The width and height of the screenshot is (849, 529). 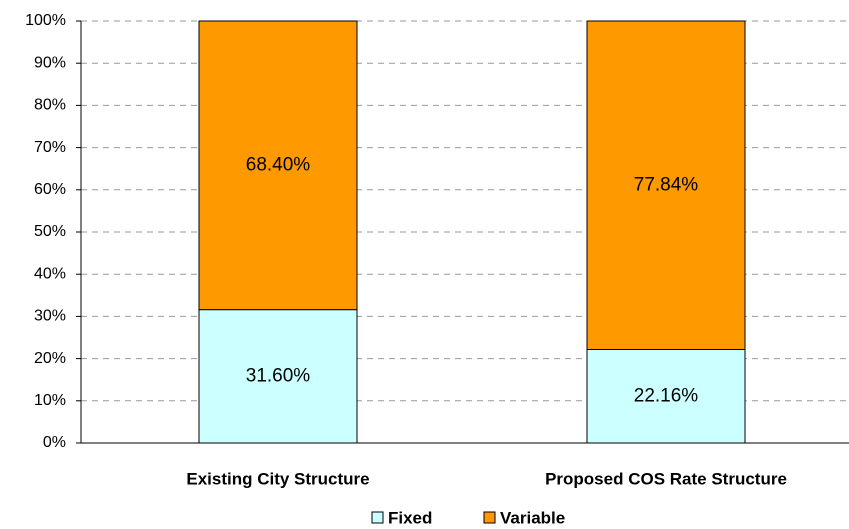 What do you see at coordinates (50, 147) in the screenshot?
I see `y-tick-label: 70%` at bounding box center [50, 147].